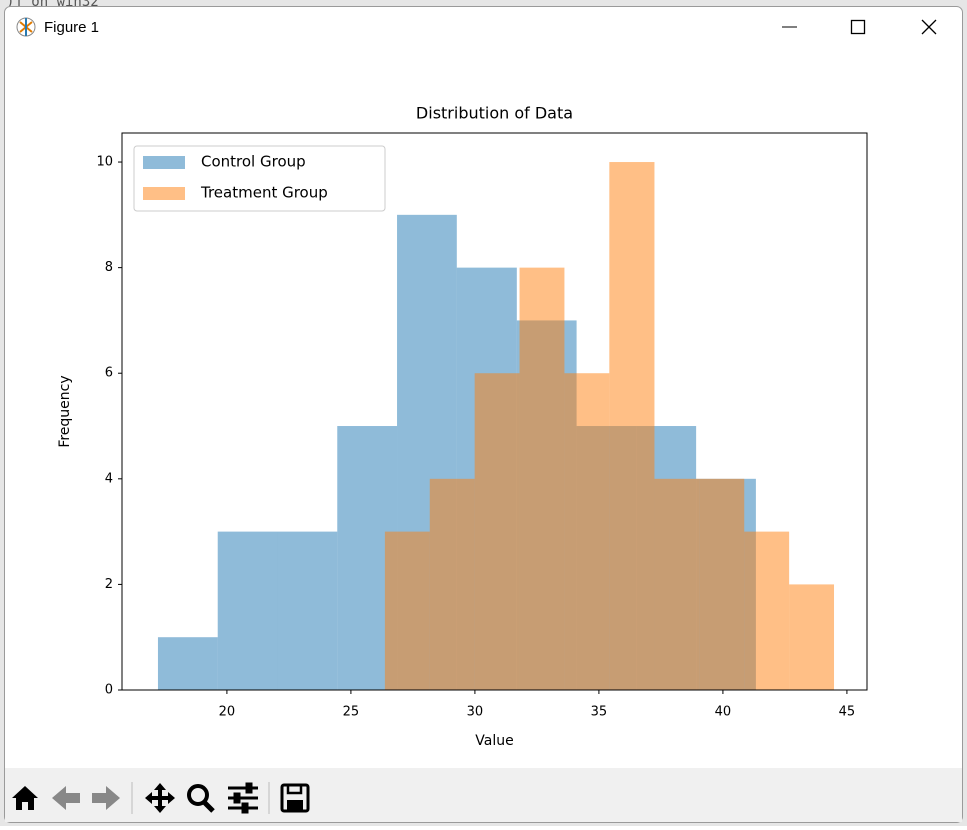  I want to click on minimize-button, so click(790, 27).